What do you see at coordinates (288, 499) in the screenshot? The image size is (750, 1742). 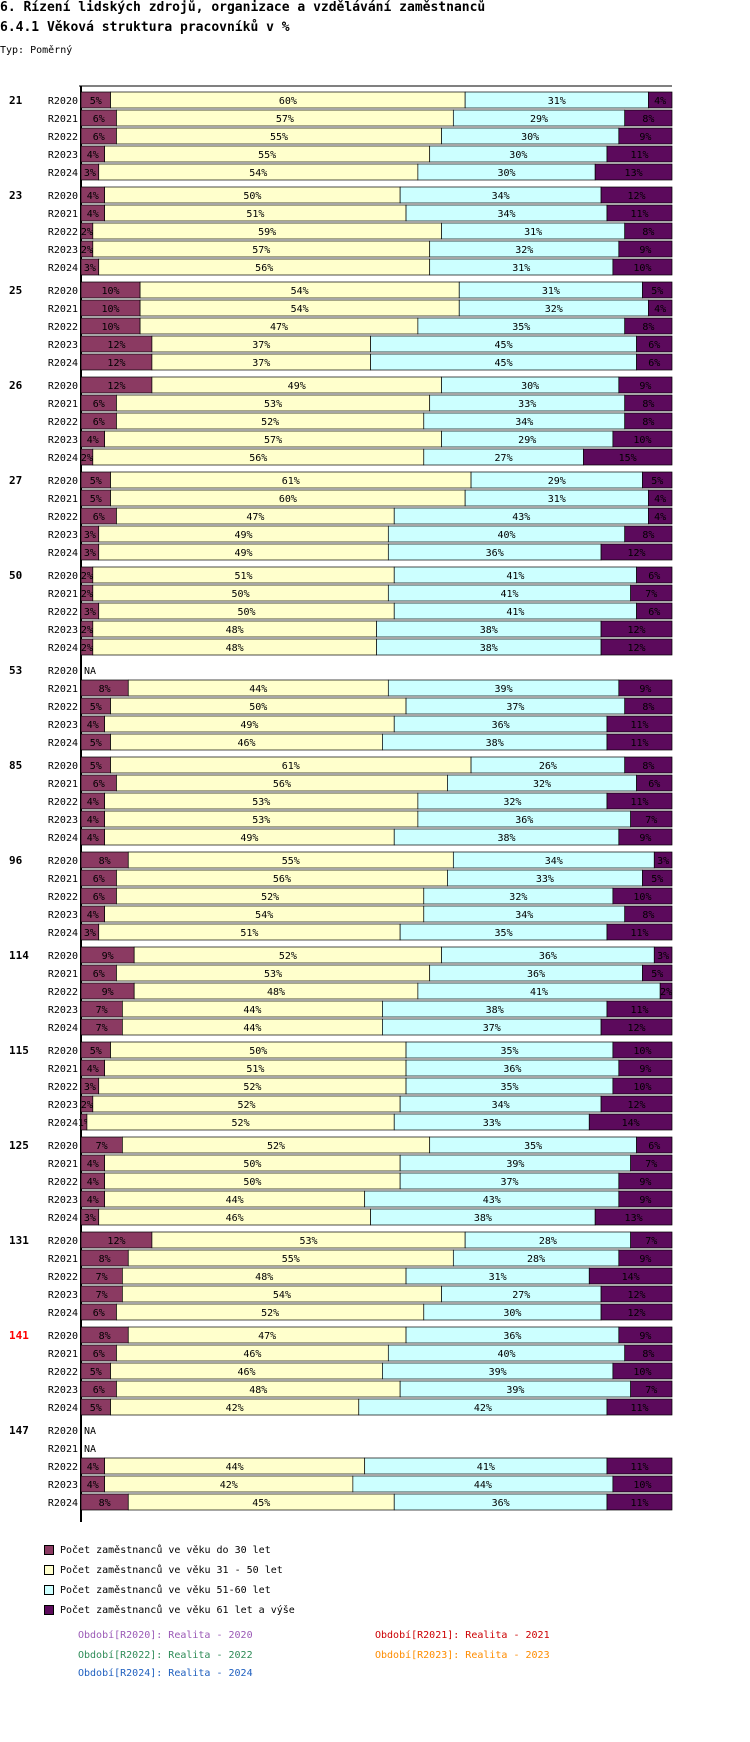 I see `data-label: 60%` at bounding box center [288, 499].